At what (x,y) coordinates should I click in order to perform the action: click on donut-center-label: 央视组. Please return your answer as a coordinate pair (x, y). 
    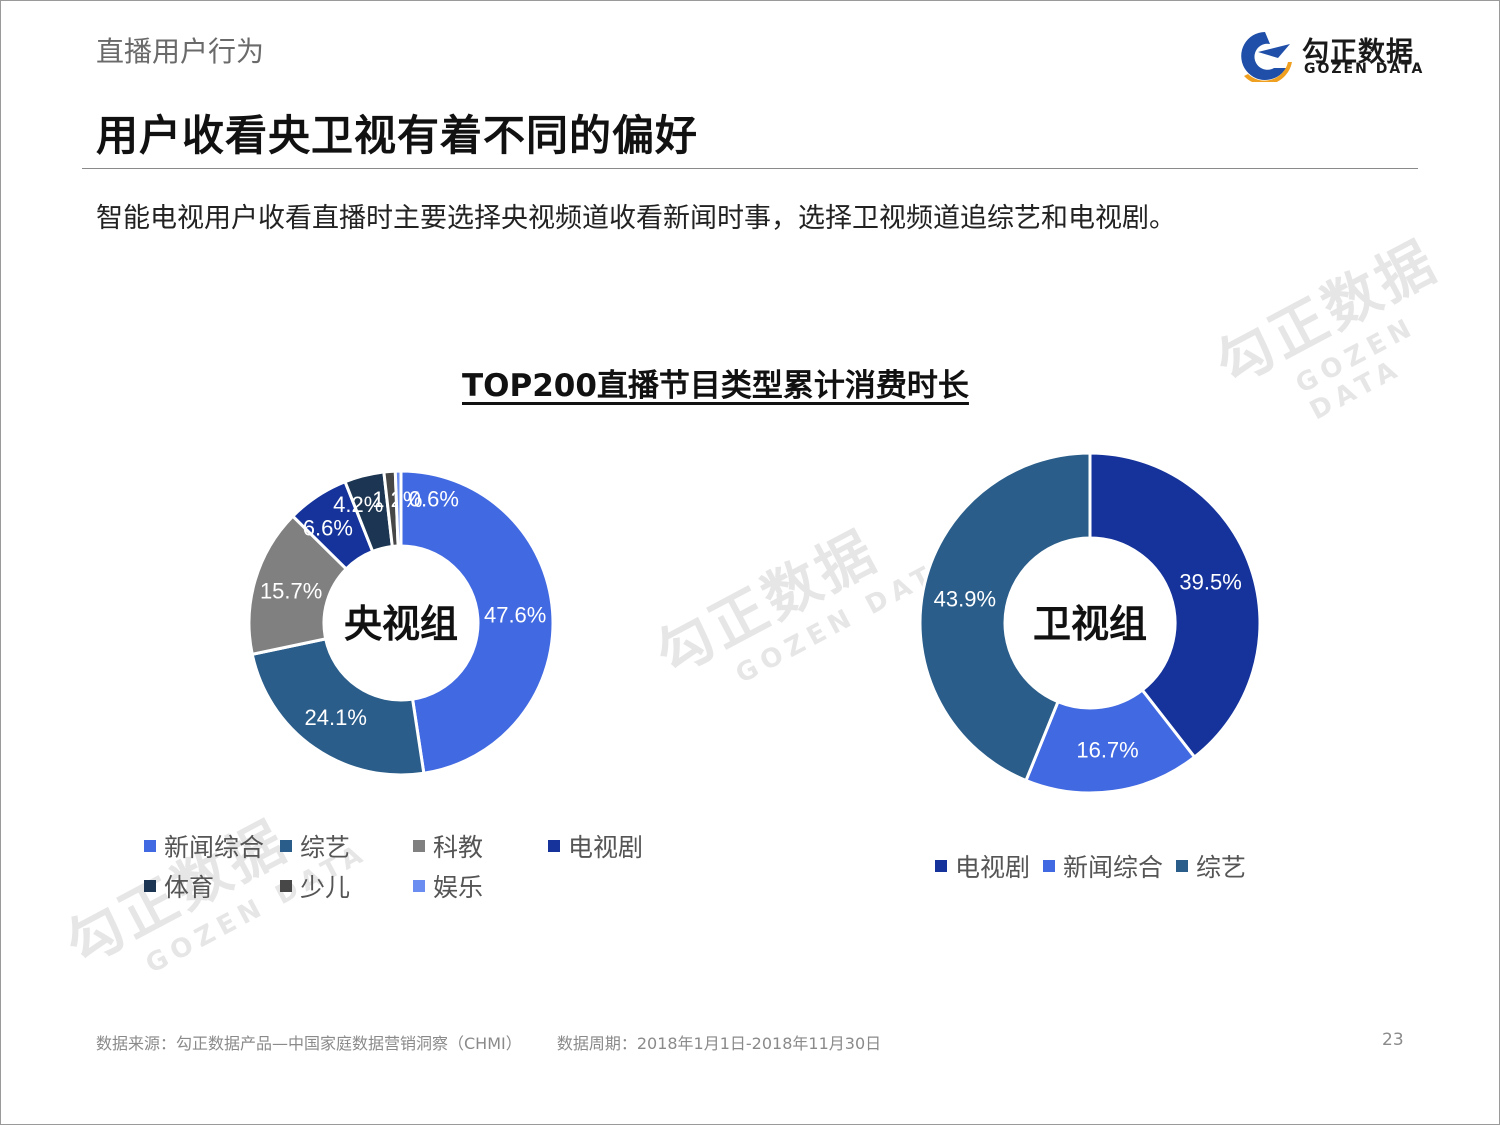
    Looking at the image, I should click on (401, 624).